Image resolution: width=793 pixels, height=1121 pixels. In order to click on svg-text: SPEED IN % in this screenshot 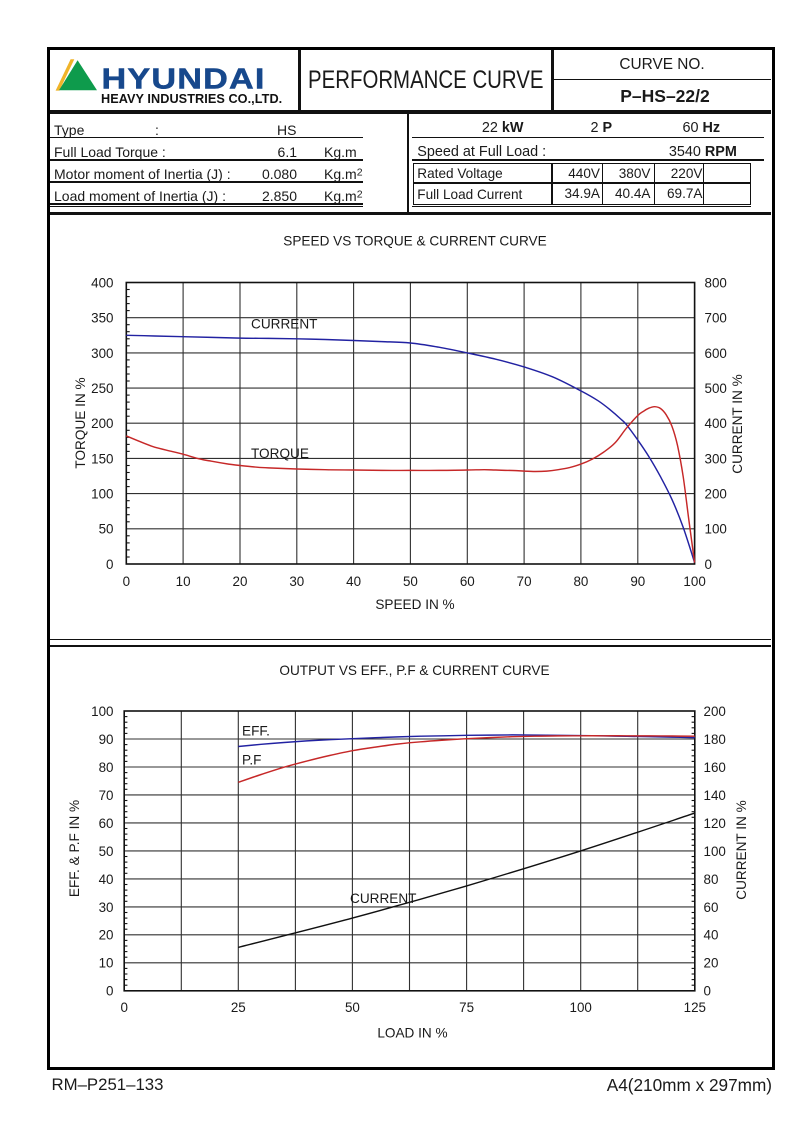, I will do `click(414, 604)`.